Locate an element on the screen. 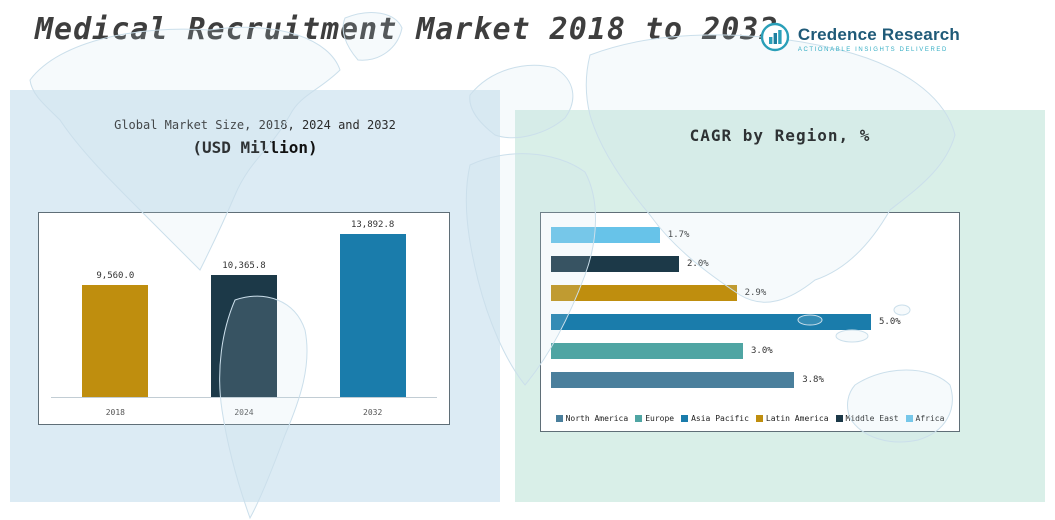 The height and width of the screenshot is (520, 1055). bar-value-label: 2.9% is located at coordinates (755, 293).